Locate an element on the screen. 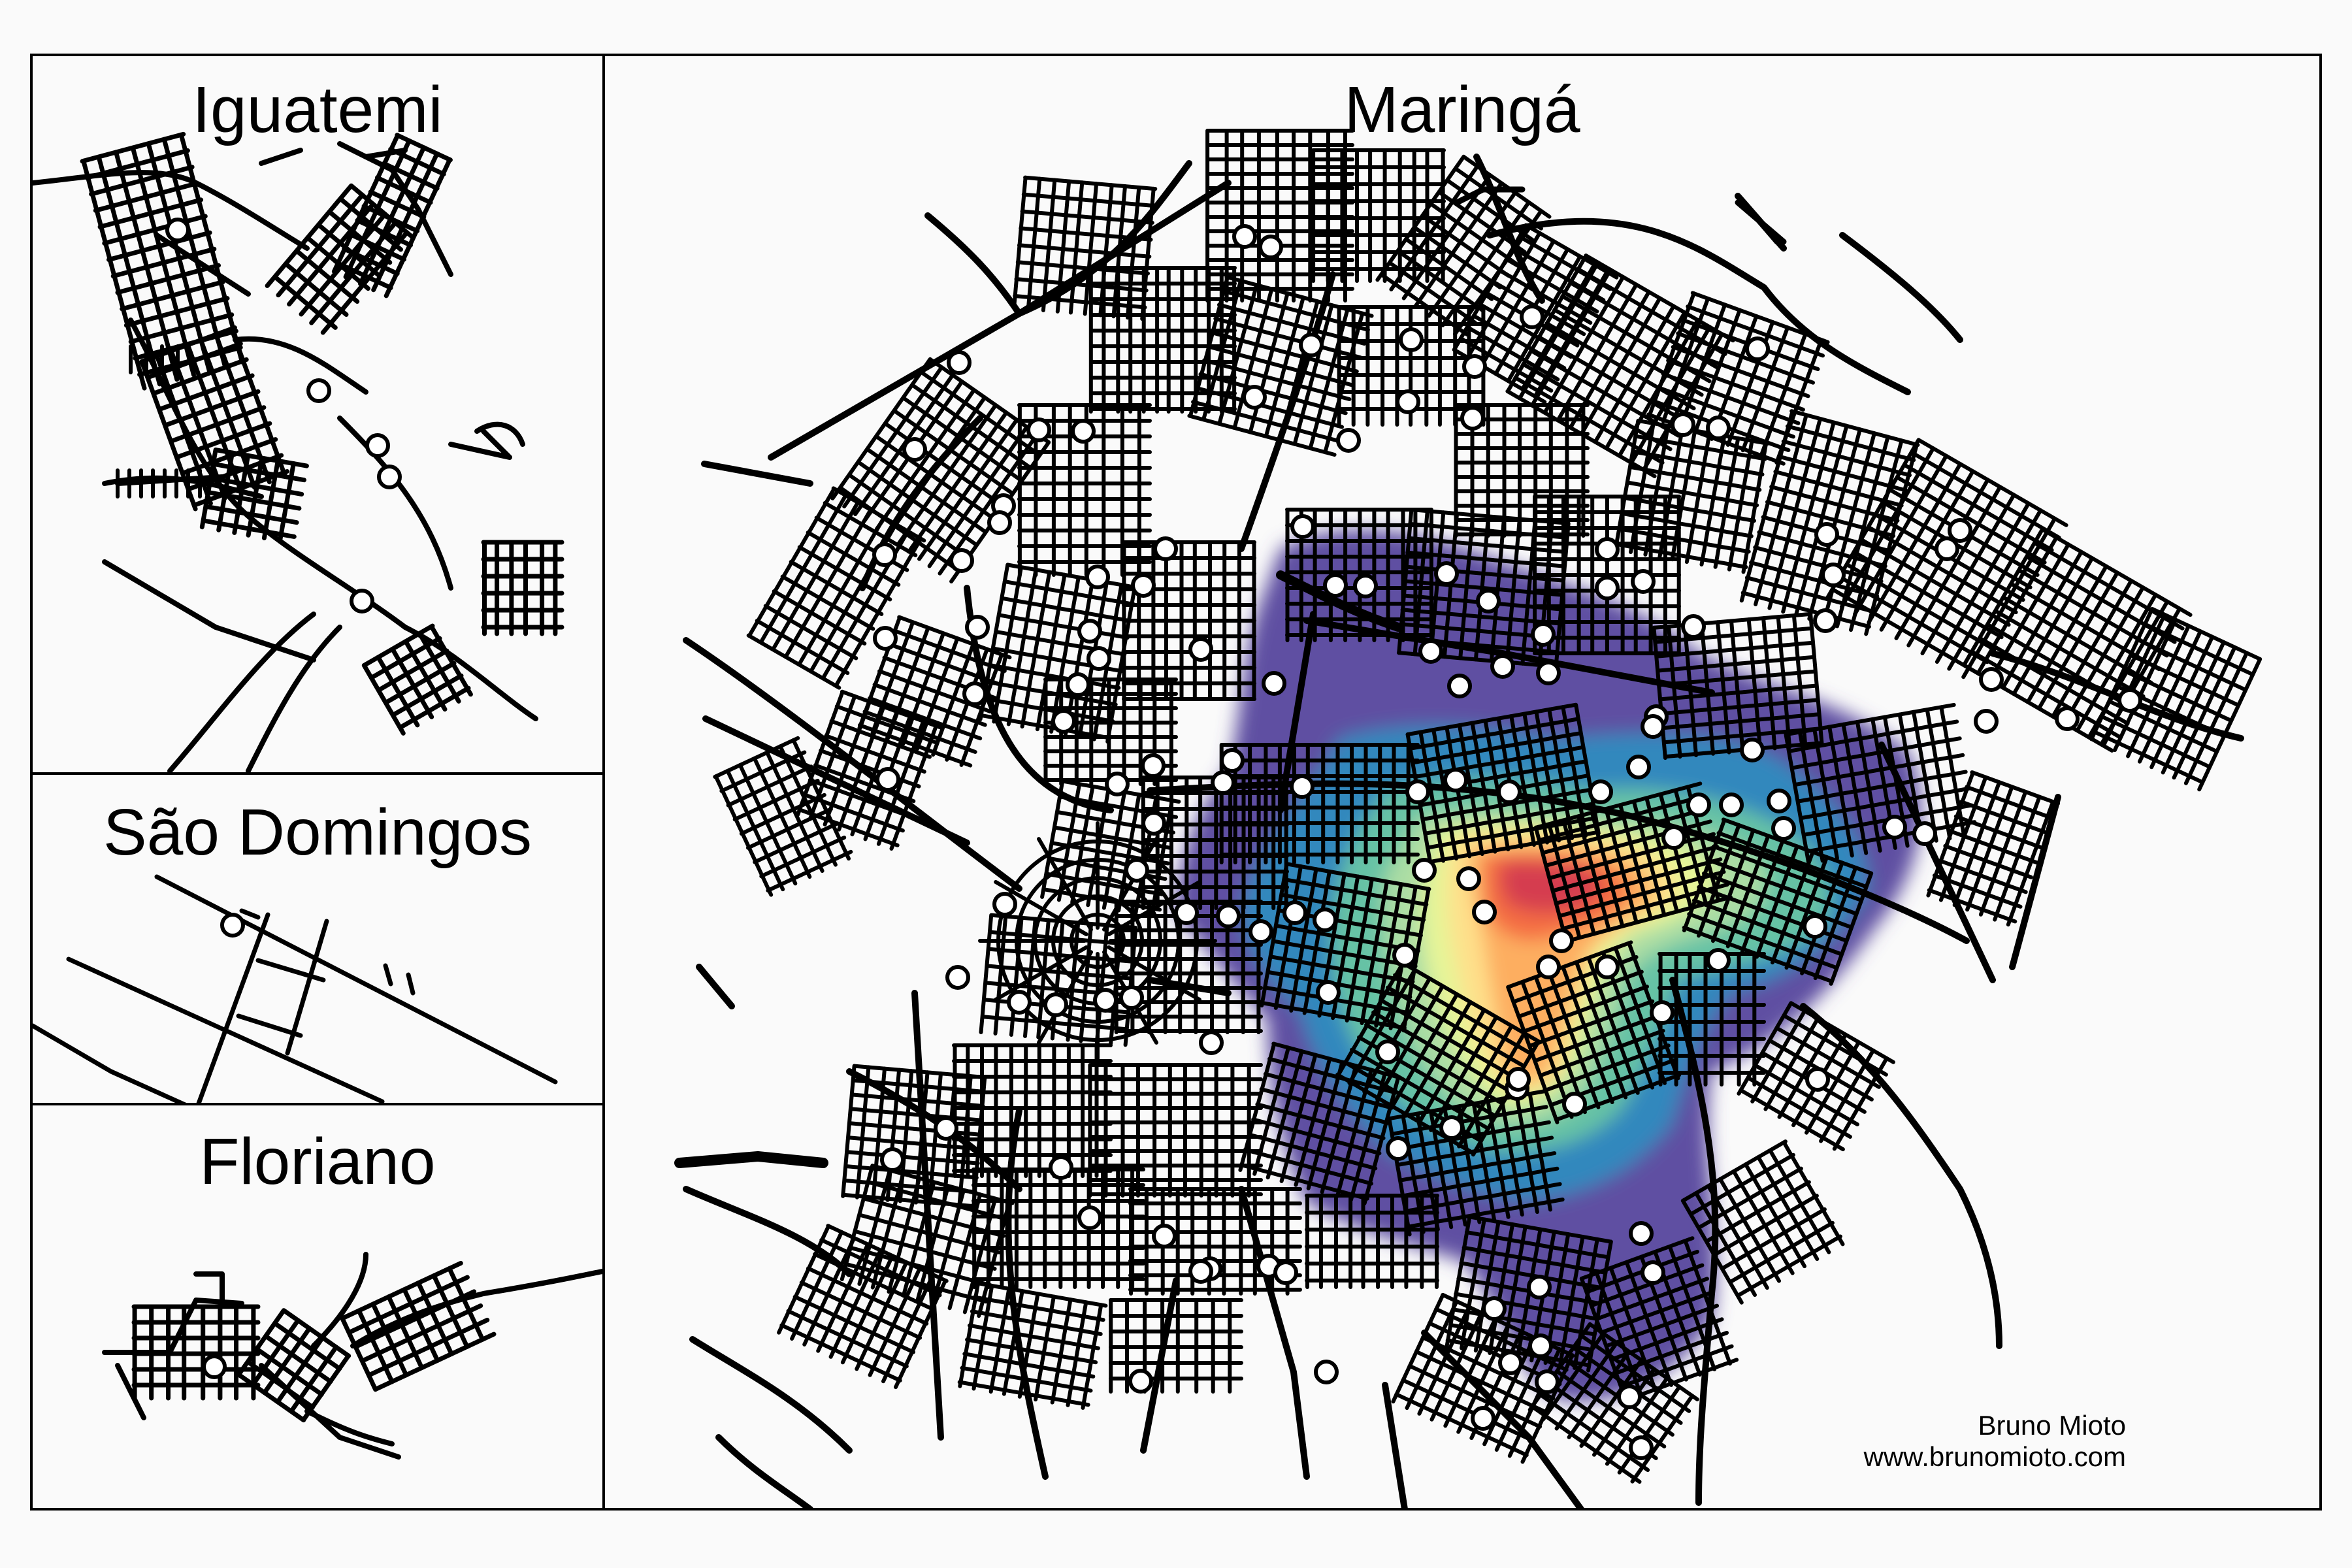  iguatemi-map is located at coordinates (298, 451).